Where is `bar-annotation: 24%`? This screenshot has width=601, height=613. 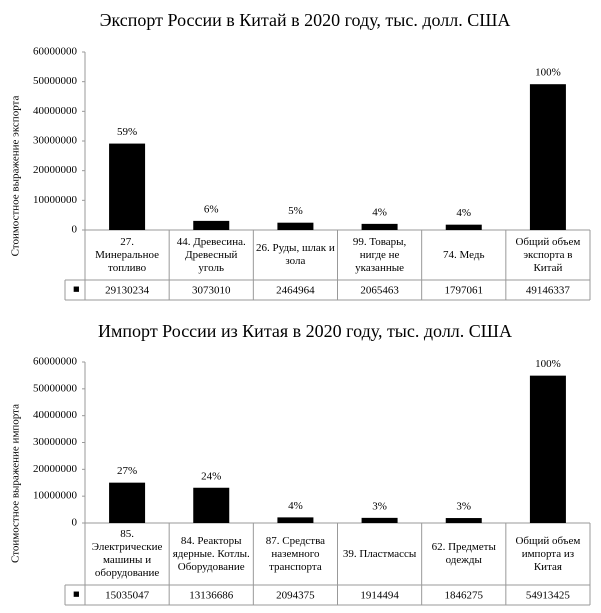 bar-annotation: 24% is located at coordinates (211, 476).